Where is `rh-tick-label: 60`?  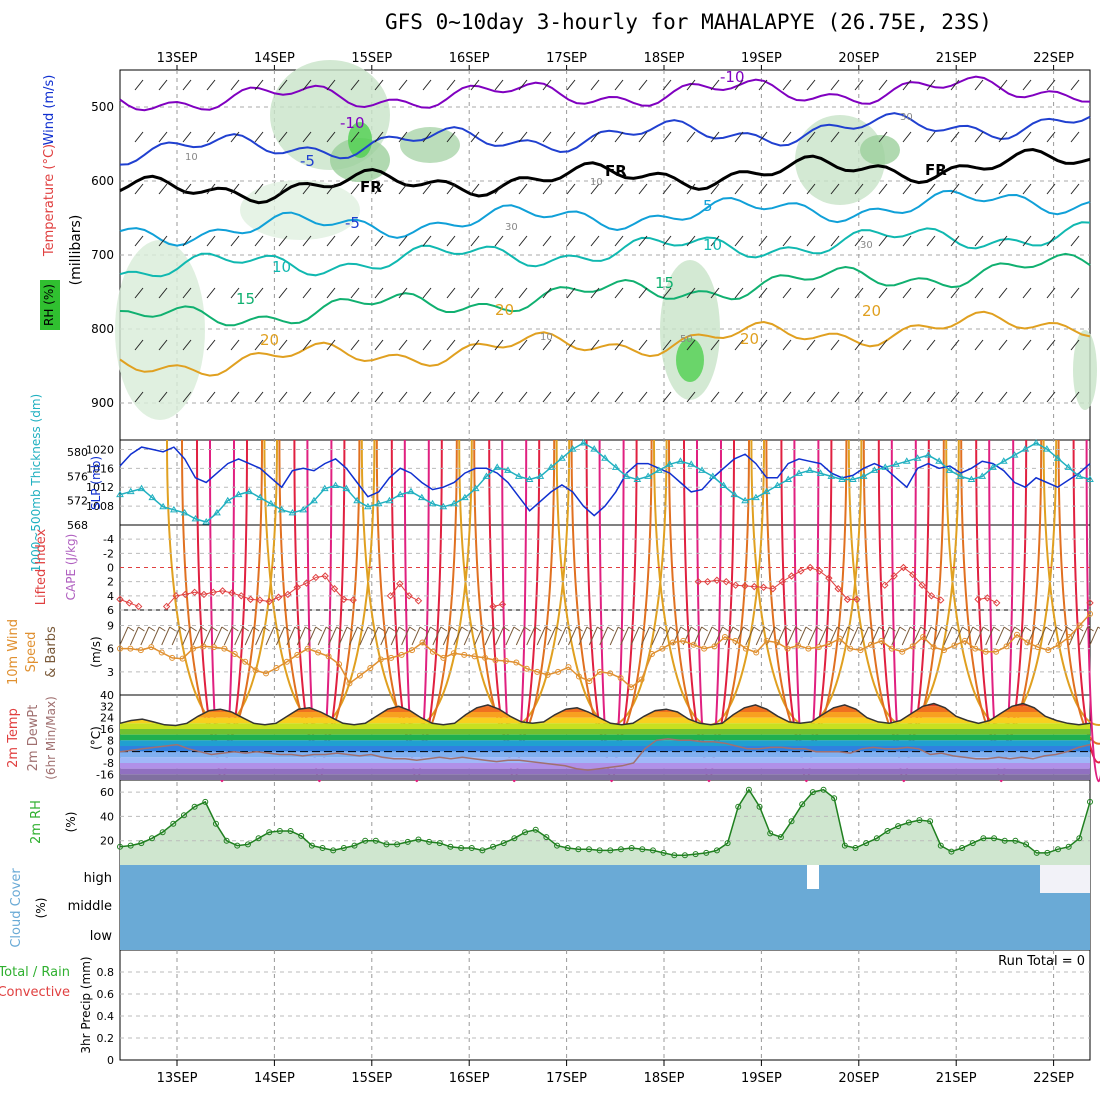 rh-tick-label: 60 is located at coordinates (107, 792).